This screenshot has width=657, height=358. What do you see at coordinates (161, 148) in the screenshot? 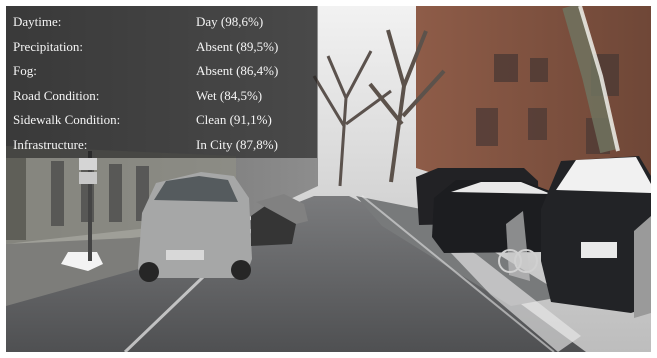
I see `classification-row-infrastructure: Infrastructure: In City (87,8%)` at bounding box center [161, 148].